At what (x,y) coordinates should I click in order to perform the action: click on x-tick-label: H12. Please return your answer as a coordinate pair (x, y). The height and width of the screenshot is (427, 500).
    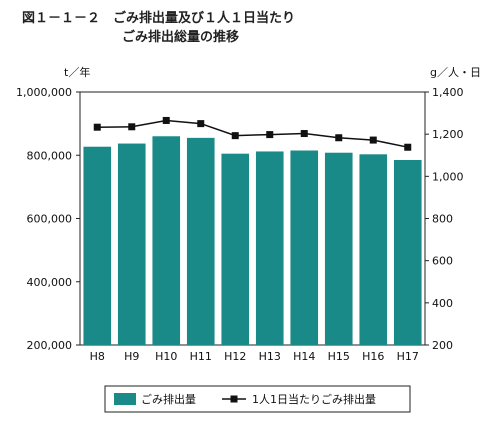
    Looking at the image, I should click on (235, 356).